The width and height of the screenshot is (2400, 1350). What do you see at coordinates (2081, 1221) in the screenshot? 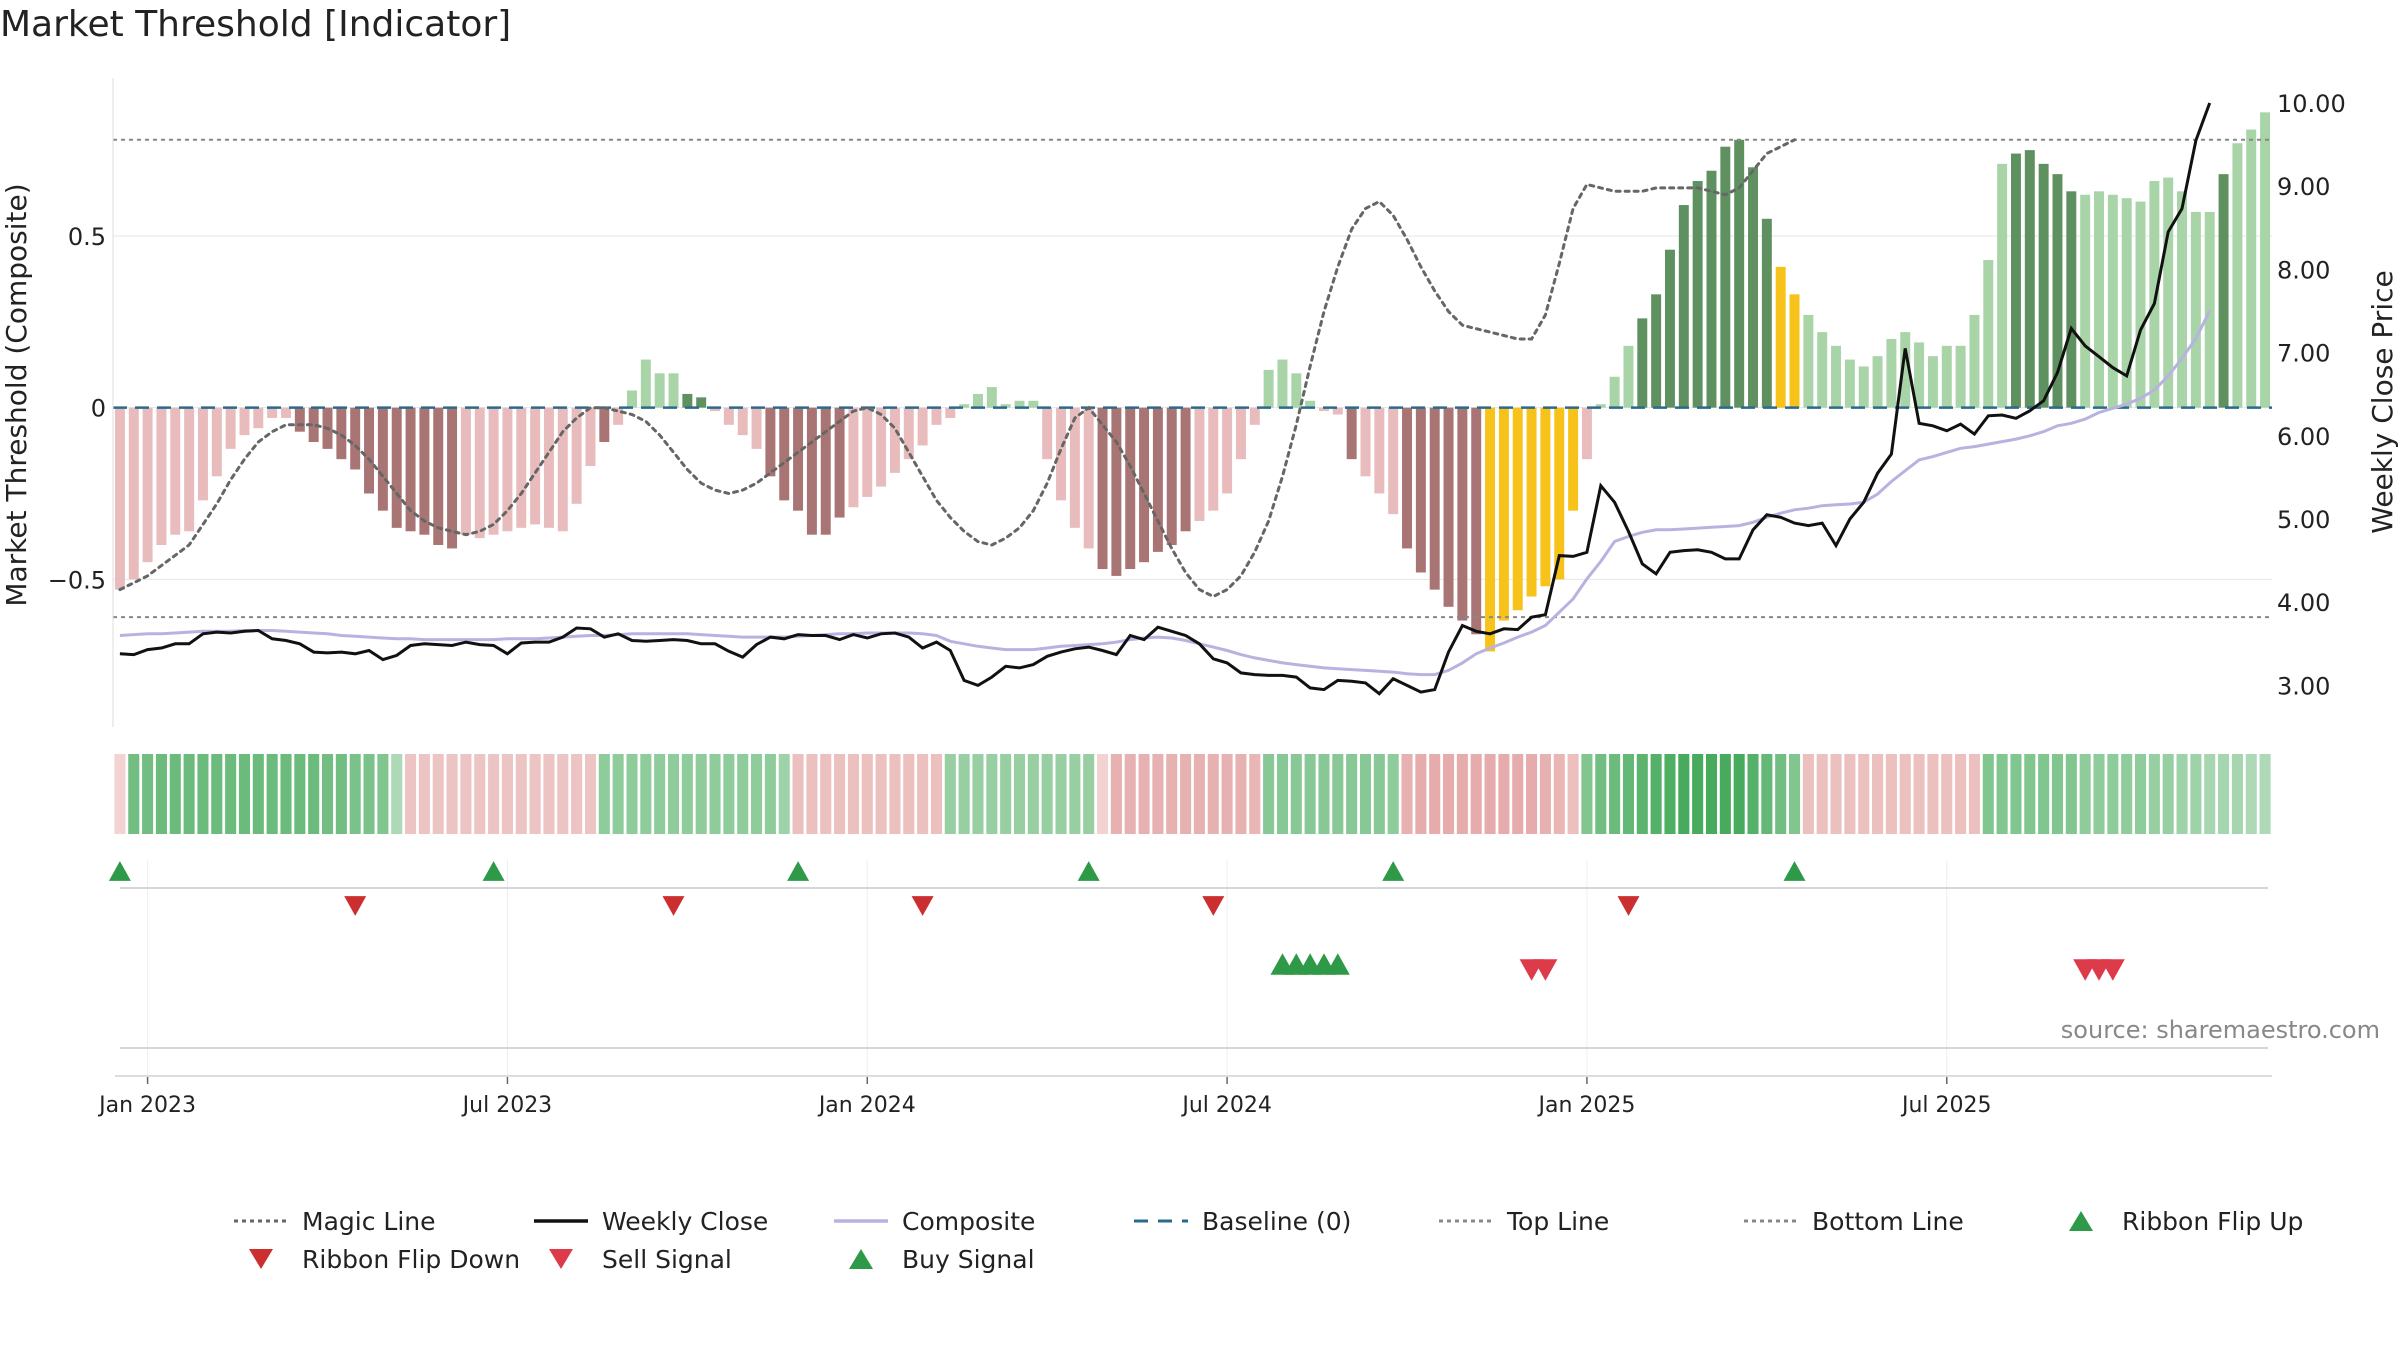
I see `legend-swatch-shape` at bounding box center [2081, 1221].